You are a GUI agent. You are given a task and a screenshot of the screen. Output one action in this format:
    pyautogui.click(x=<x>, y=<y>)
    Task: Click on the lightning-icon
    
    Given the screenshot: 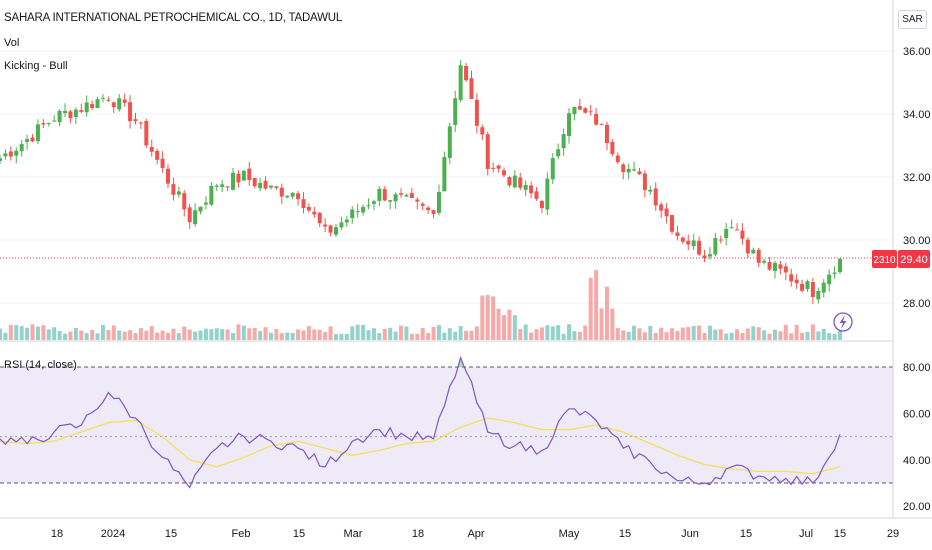 What is the action you would take?
    pyautogui.click(x=843, y=322)
    